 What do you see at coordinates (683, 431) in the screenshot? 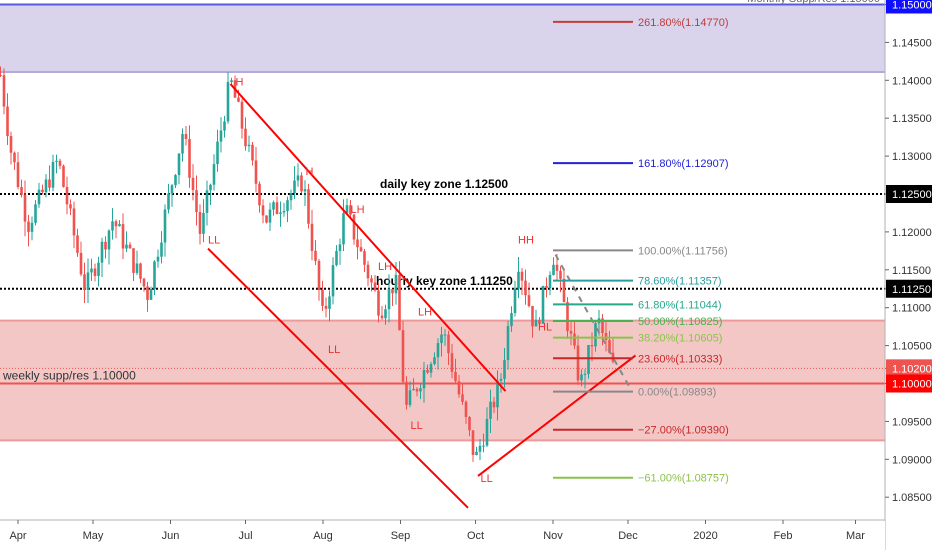
I see `fib-level-label: −27.00%(1.09390)` at bounding box center [683, 431].